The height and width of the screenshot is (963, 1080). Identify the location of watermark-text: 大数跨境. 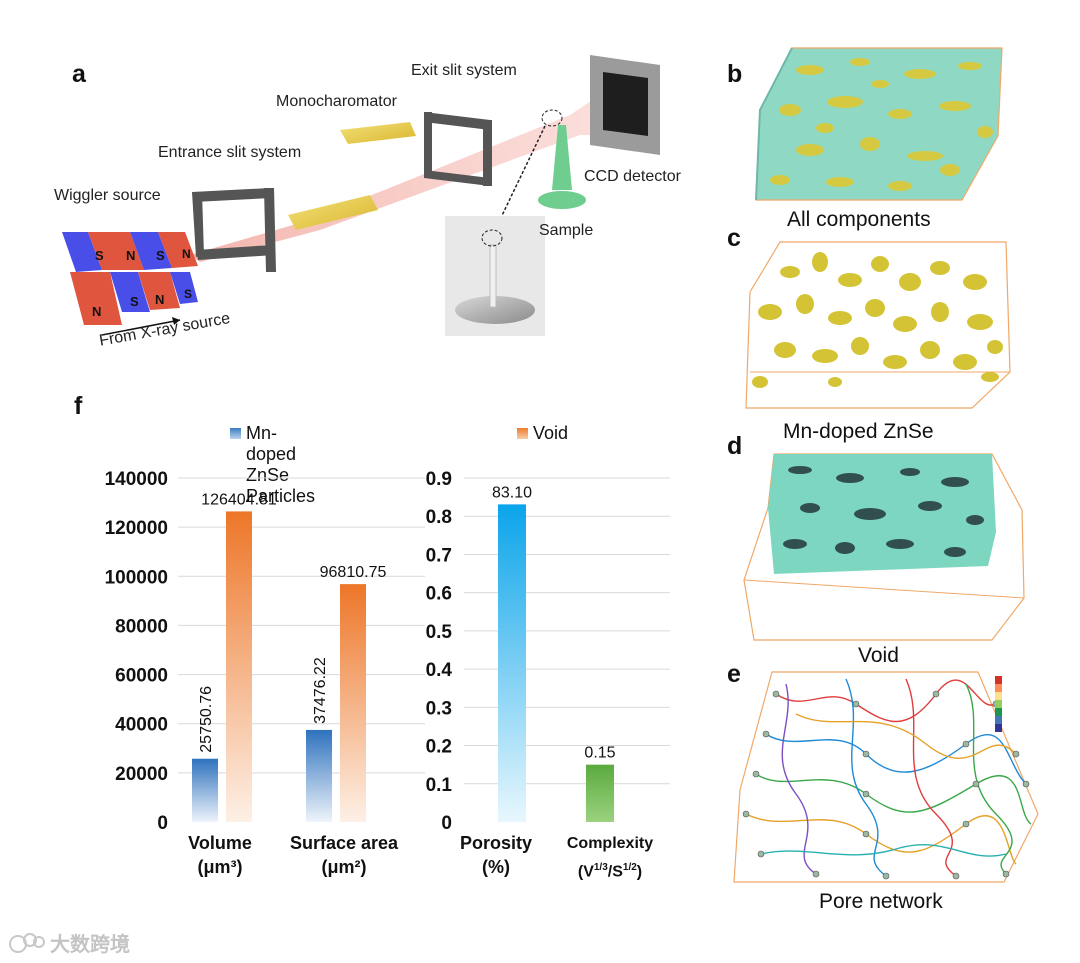
(90, 945).